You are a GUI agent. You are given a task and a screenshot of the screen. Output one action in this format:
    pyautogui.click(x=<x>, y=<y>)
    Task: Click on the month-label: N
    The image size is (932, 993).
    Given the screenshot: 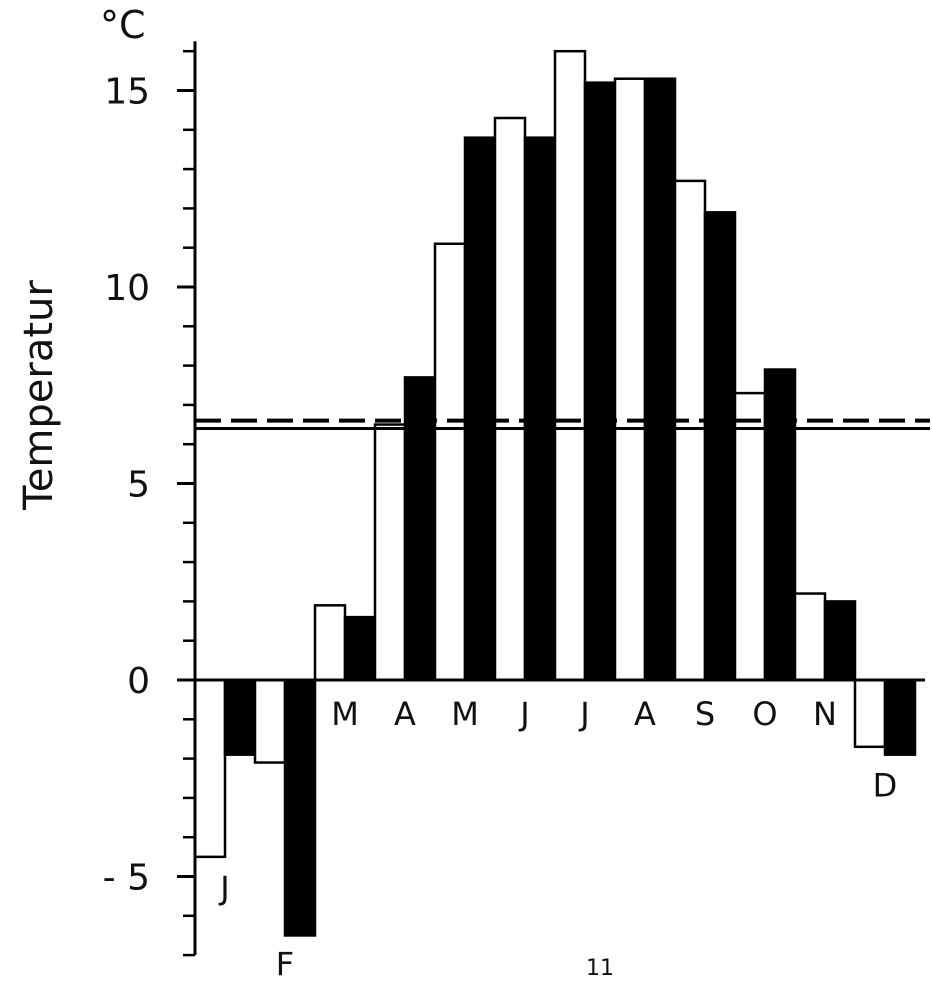 What is the action you would take?
    pyautogui.click(x=825, y=714)
    